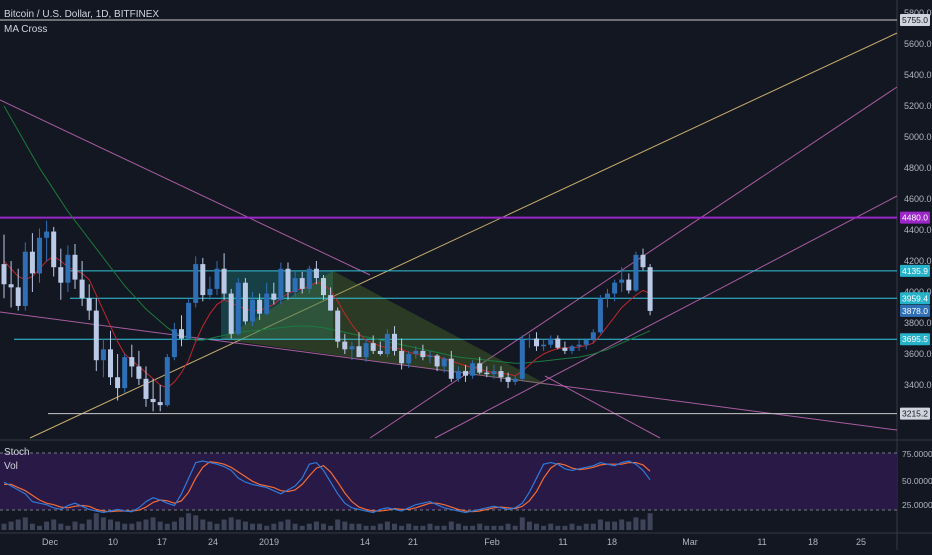  Describe the element at coordinates (26, 29) in the screenshot. I see `ma-cross-label: MA Cross` at that location.